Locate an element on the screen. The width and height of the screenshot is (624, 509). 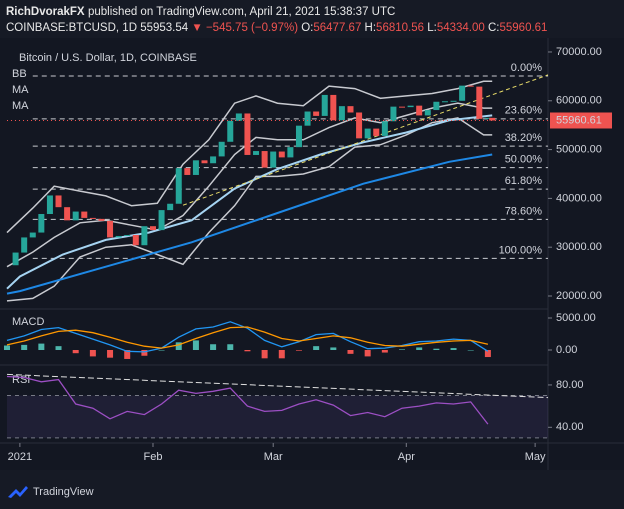
y-tick-label: 40.00 is located at coordinates (570, 427).